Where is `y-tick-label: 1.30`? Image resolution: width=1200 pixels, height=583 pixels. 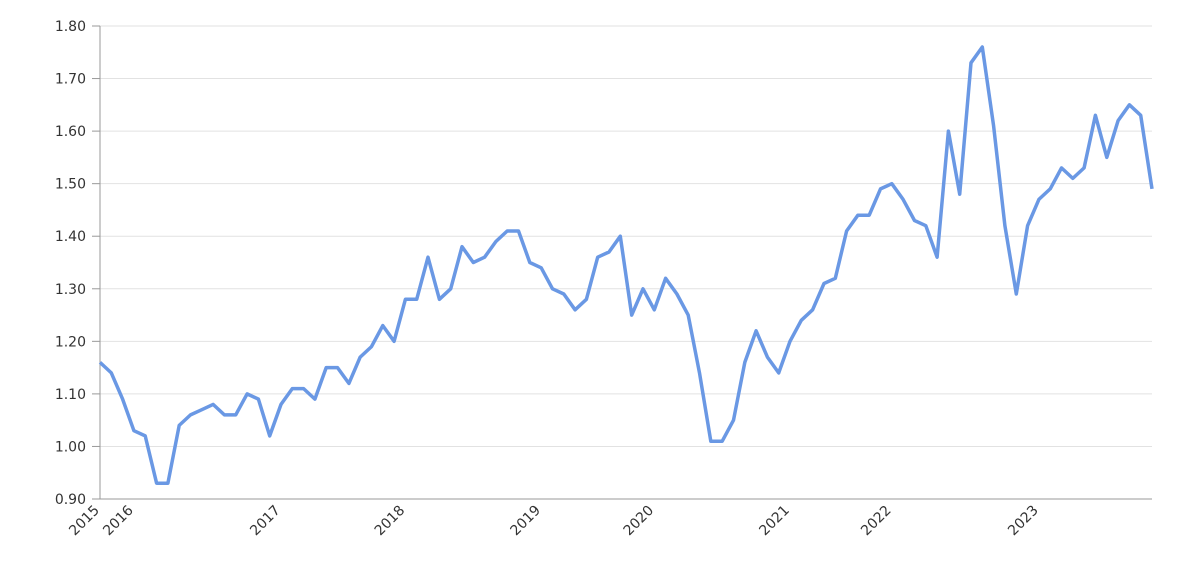
y-tick-label: 1.30 is located at coordinates (70, 290).